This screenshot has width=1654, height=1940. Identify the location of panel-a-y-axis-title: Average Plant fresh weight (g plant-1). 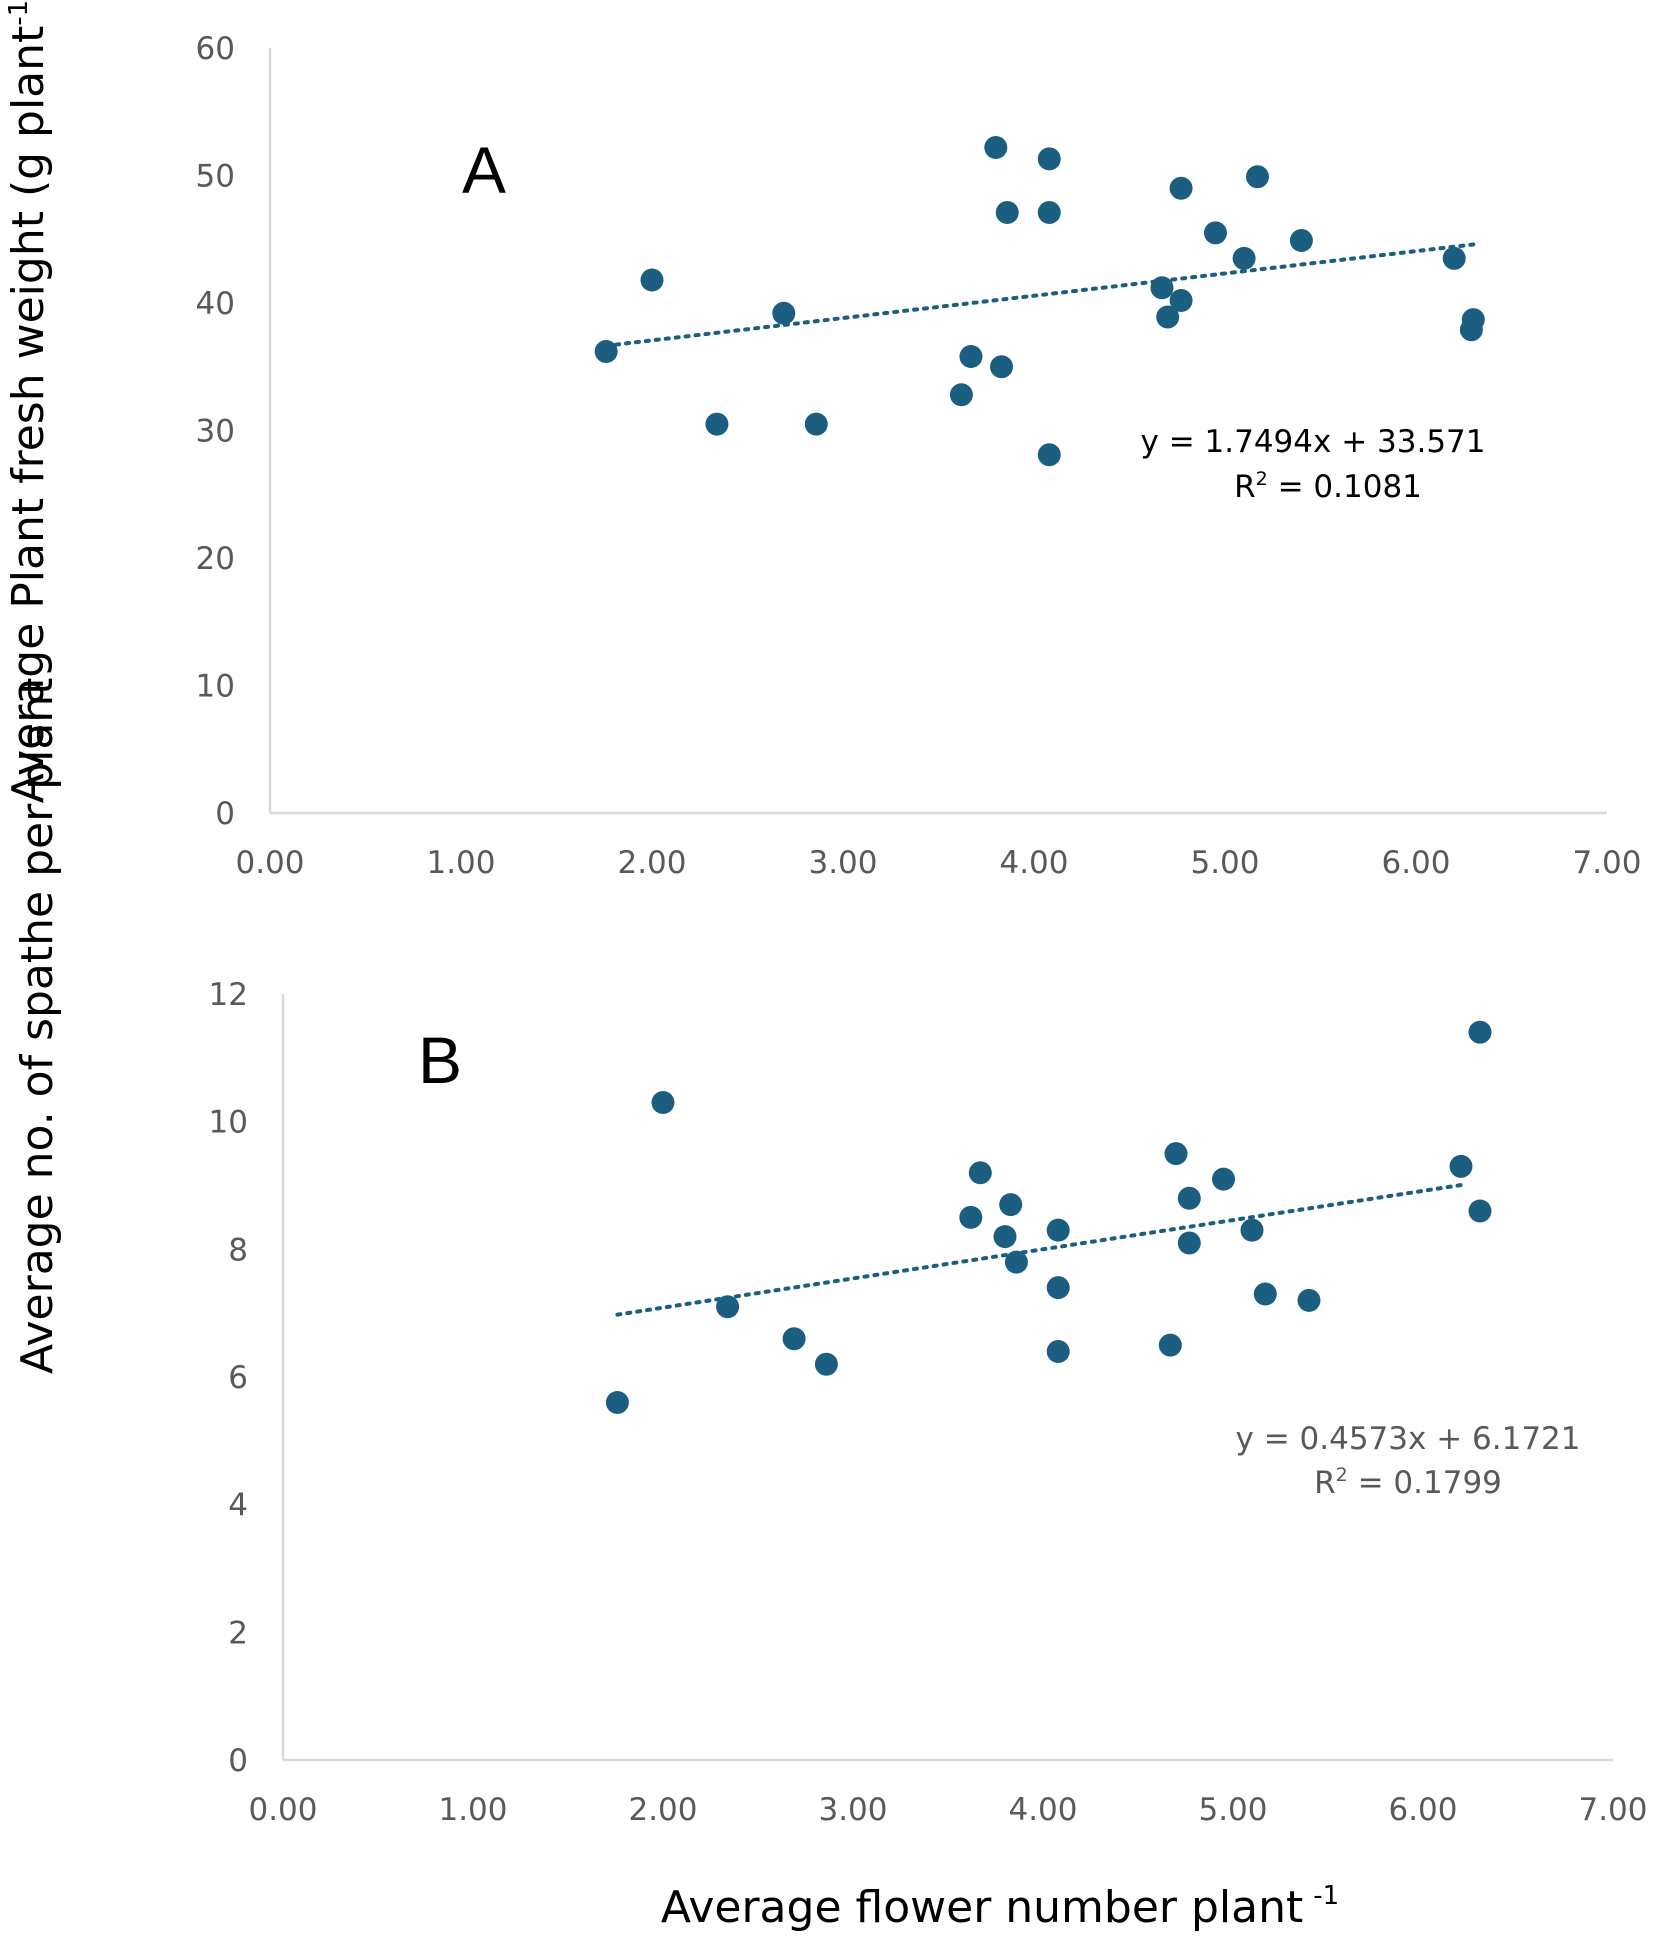
(28, 401).